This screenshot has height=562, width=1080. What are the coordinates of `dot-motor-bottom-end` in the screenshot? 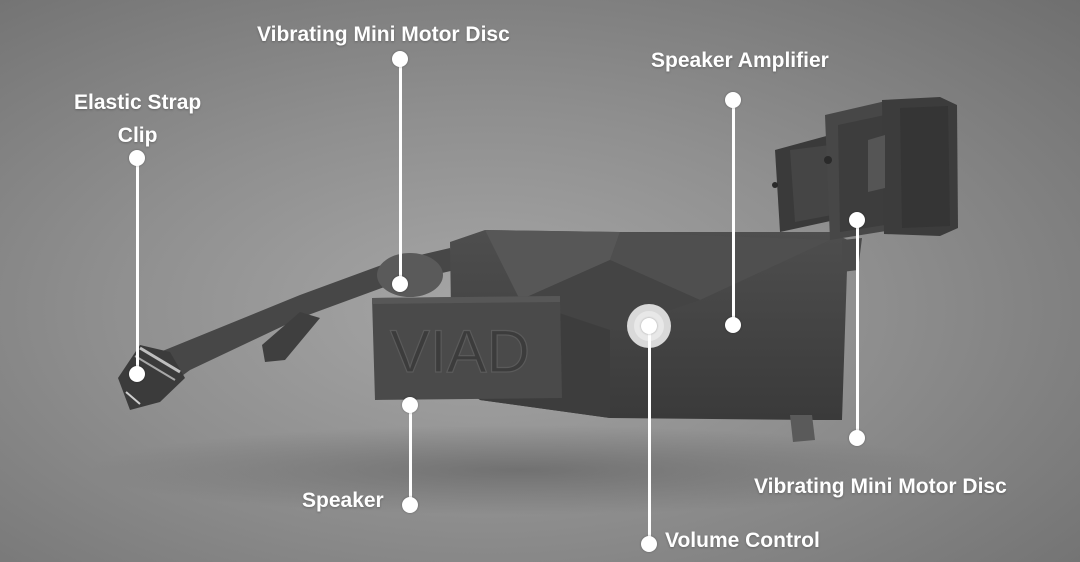 It's located at (857, 438).